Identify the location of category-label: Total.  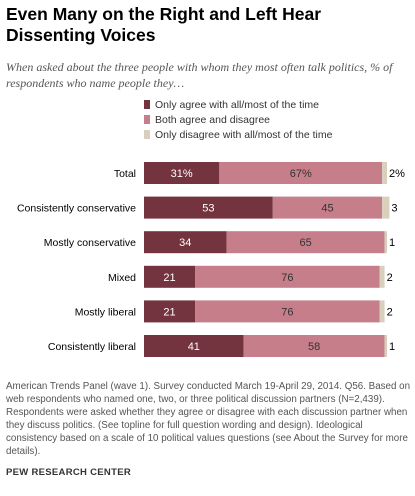
(125, 174).